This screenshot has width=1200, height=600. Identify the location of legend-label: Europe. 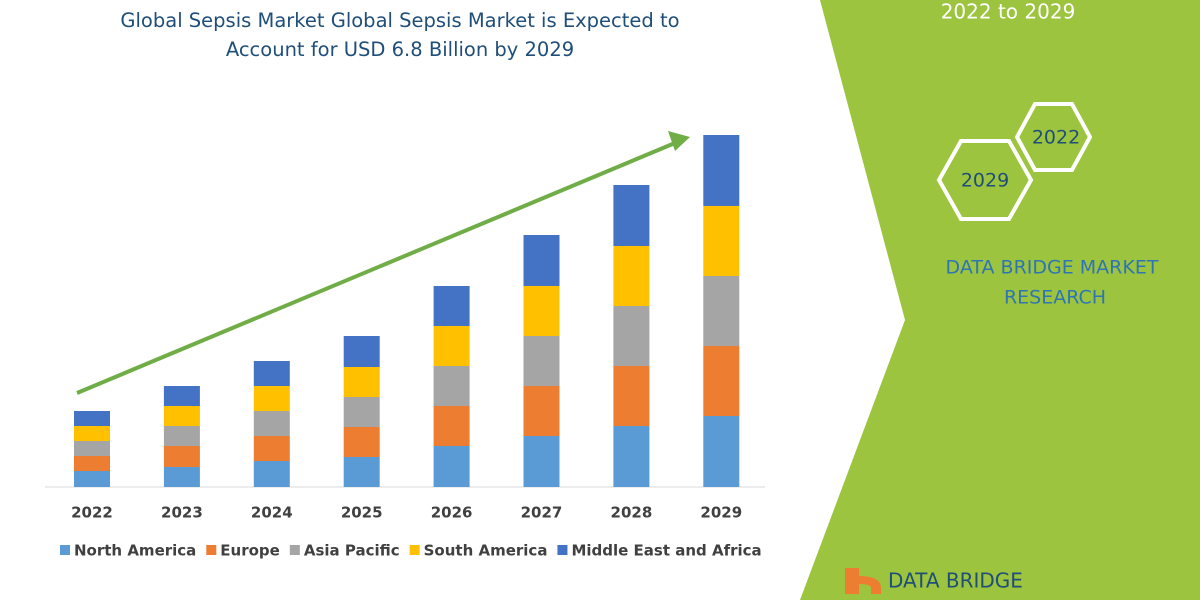
(250, 551).